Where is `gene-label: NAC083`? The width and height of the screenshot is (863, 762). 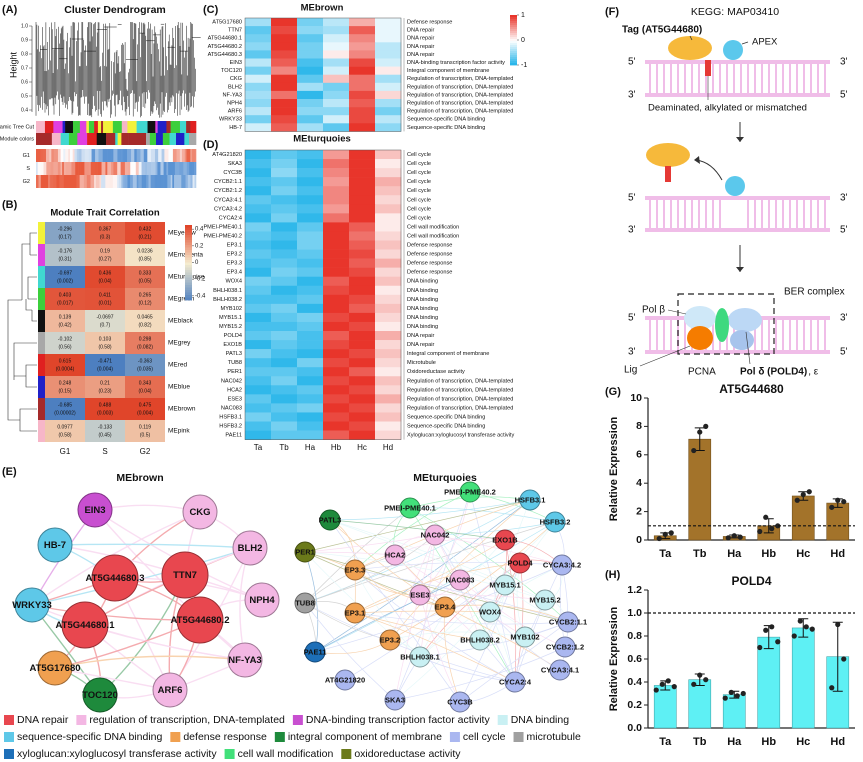 gene-label: NAC083 is located at coordinates (231, 408).